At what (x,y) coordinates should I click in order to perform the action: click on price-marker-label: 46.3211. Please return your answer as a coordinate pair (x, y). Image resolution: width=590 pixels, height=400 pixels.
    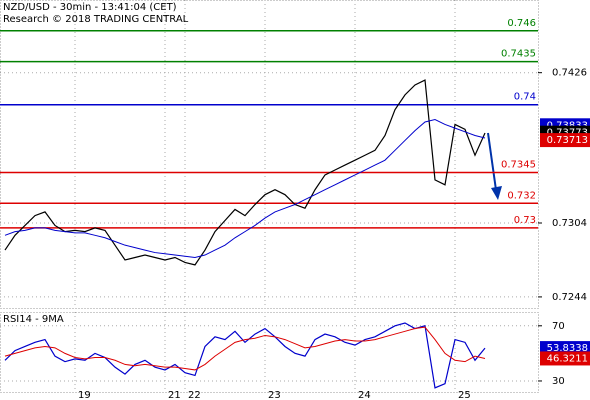
    Looking at the image, I should click on (567, 358).